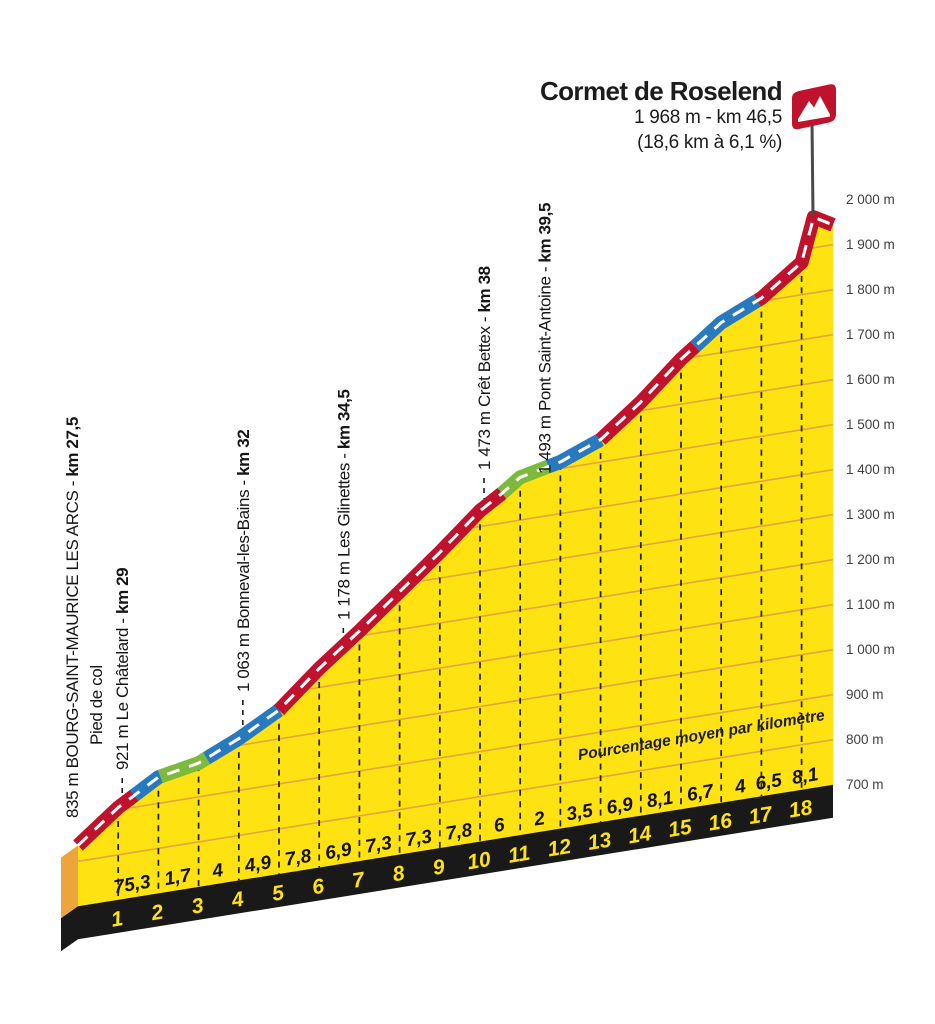 This screenshot has width=935, height=1024. I want to click on km-tick-label: 9, so click(439, 867).